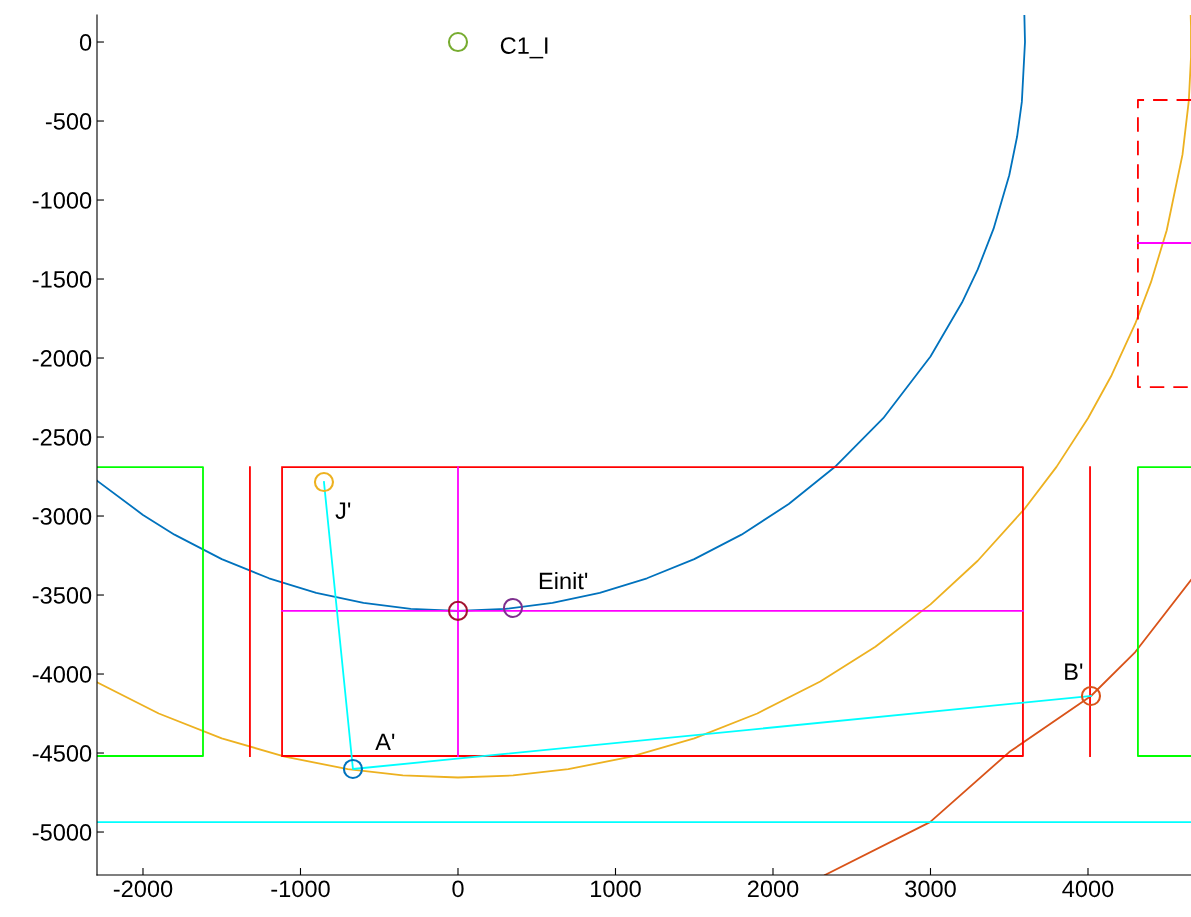 This screenshot has width=1191, height=917. What do you see at coordinates (524, 48) in the screenshot?
I see `annotation: C1_I` at bounding box center [524, 48].